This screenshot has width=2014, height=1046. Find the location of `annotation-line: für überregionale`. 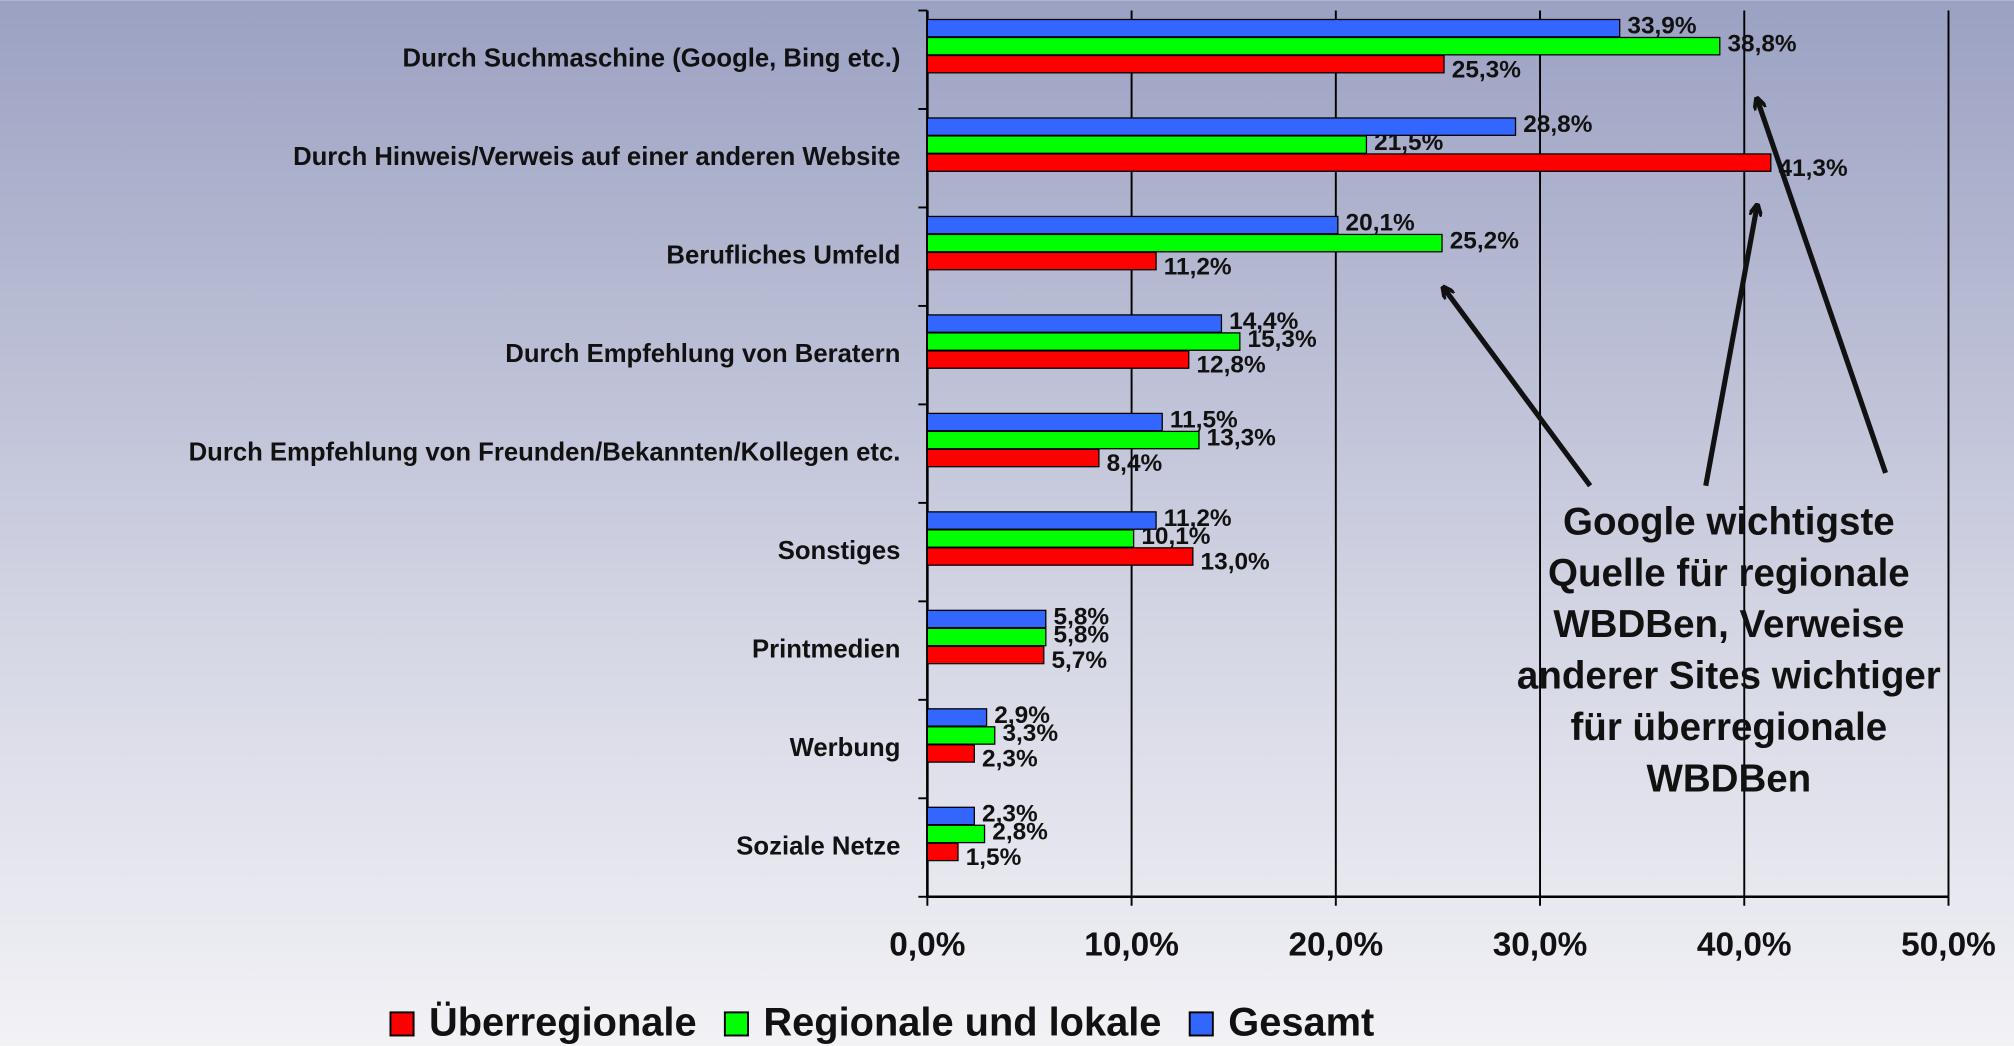

annotation-line: für überregionale is located at coordinates (1728, 727).